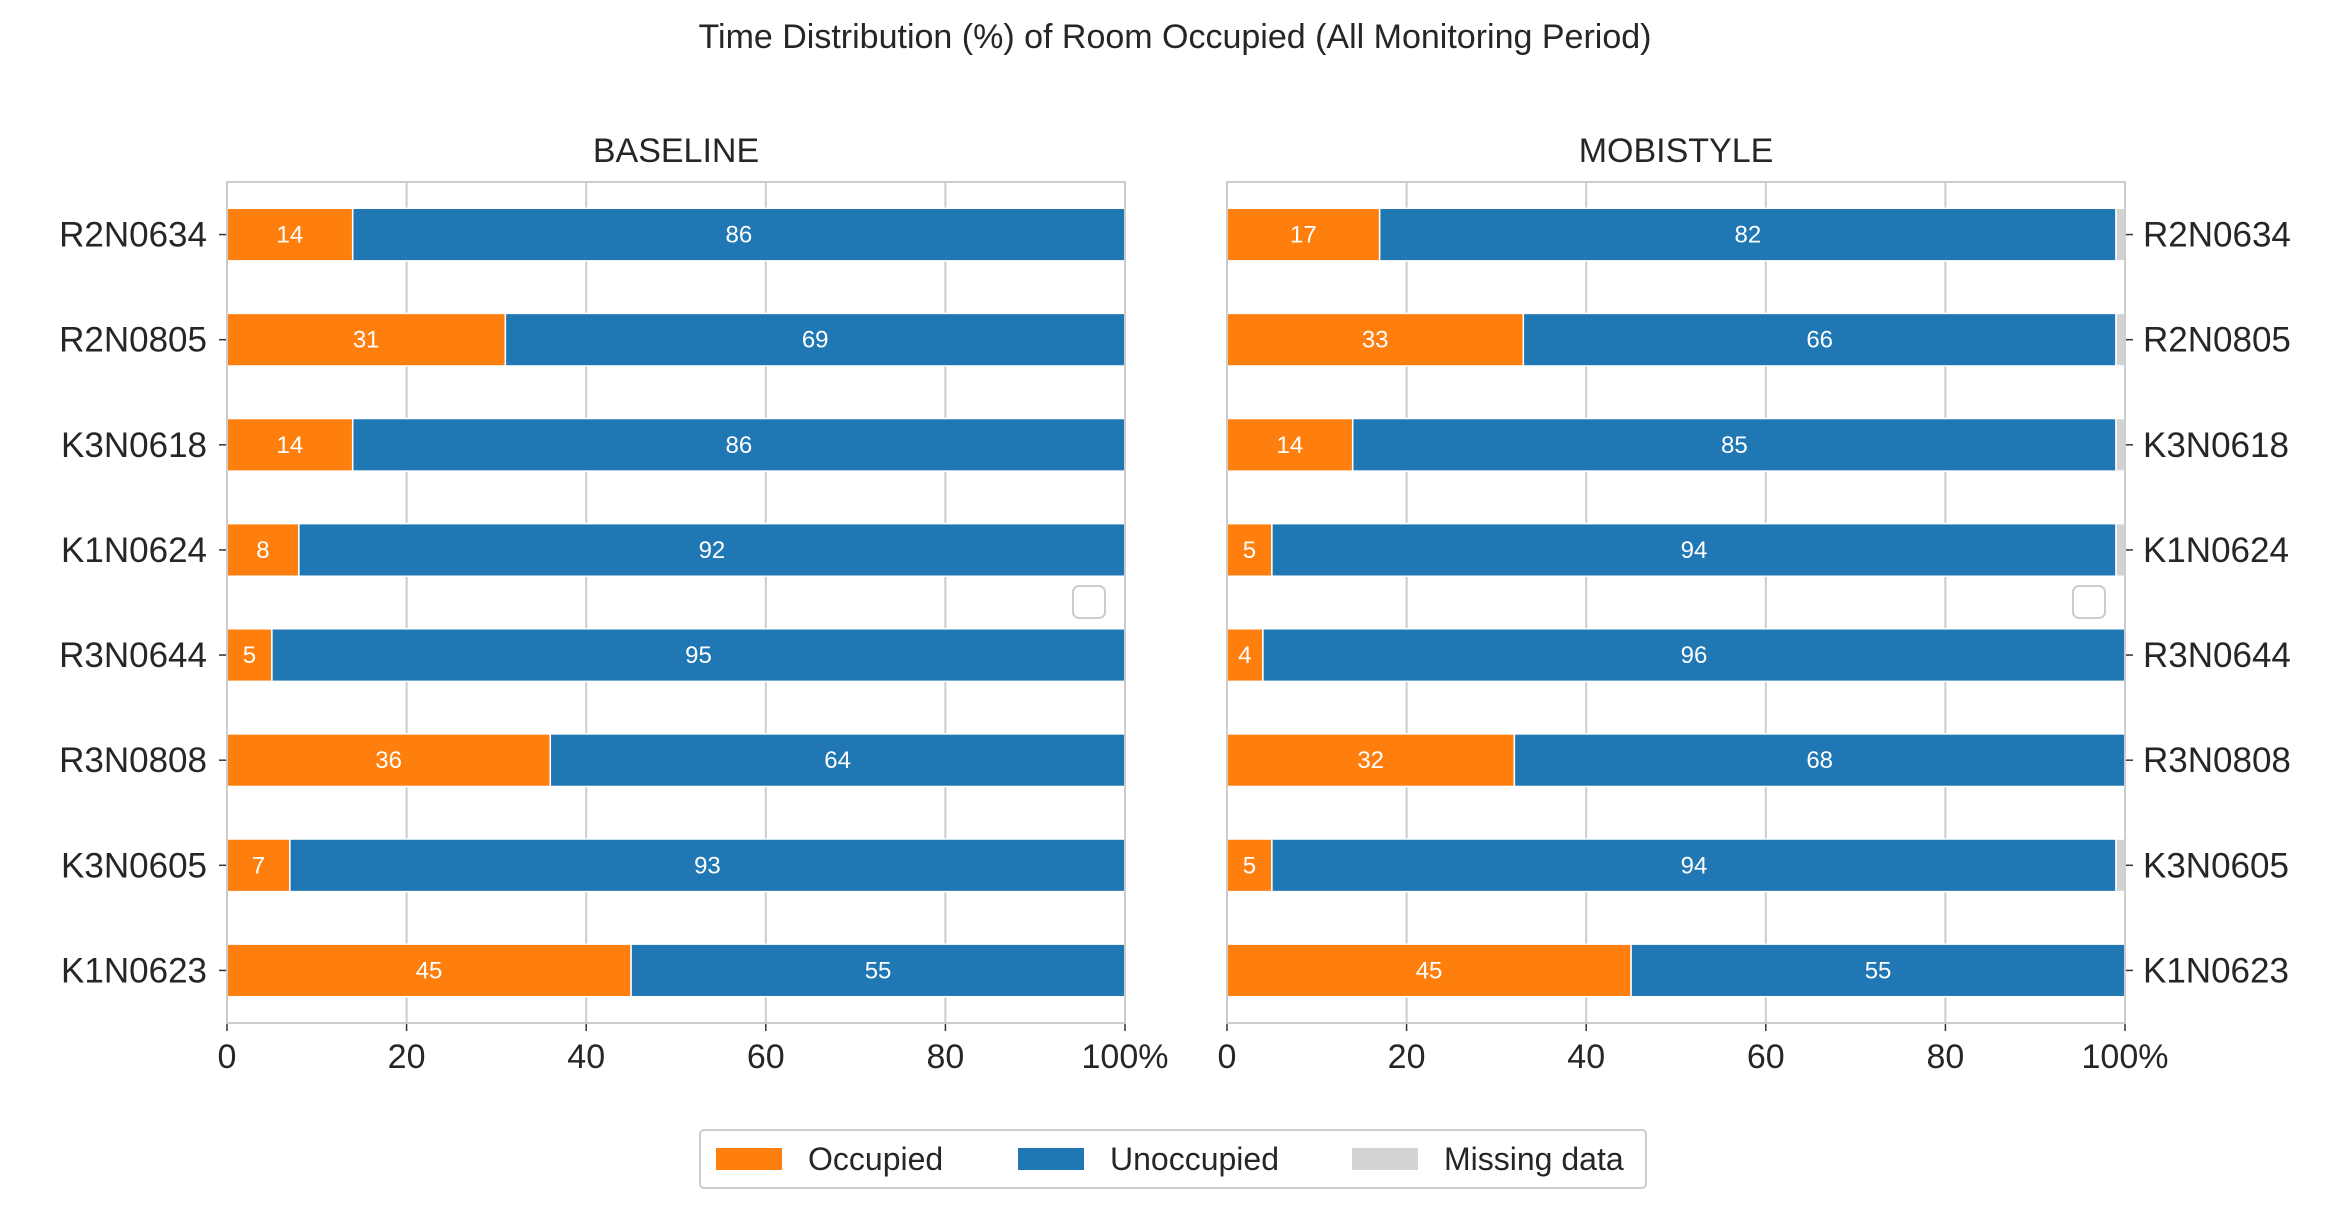  What do you see at coordinates (1303, 235) in the screenshot?
I see `bar-value-label: 17` at bounding box center [1303, 235].